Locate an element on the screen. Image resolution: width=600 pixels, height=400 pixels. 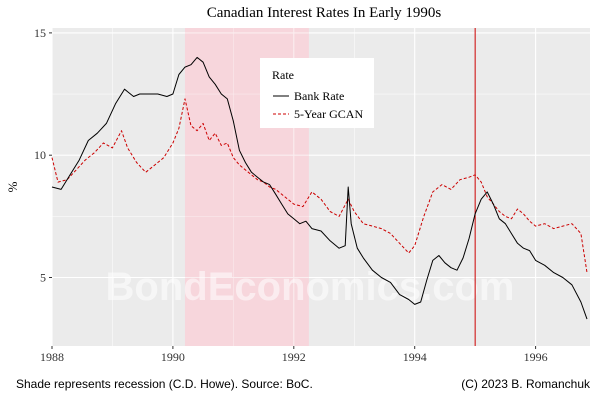
y-tick-label: 10 is located at coordinates (40, 155).